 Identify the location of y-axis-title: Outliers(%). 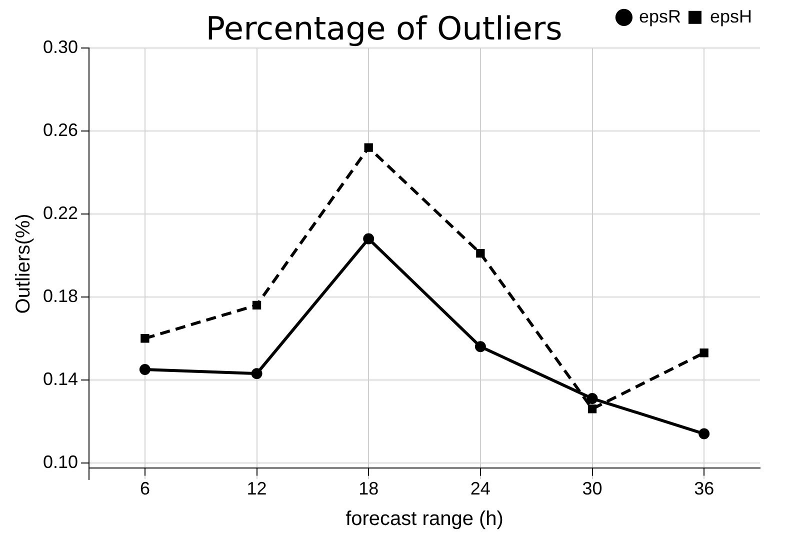
(23, 264).